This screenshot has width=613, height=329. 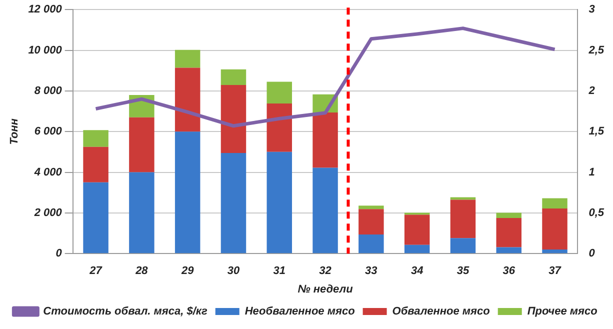 What do you see at coordinates (463, 271) in the screenshot?
I see `x-tick-label: 35` at bounding box center [463, 271].